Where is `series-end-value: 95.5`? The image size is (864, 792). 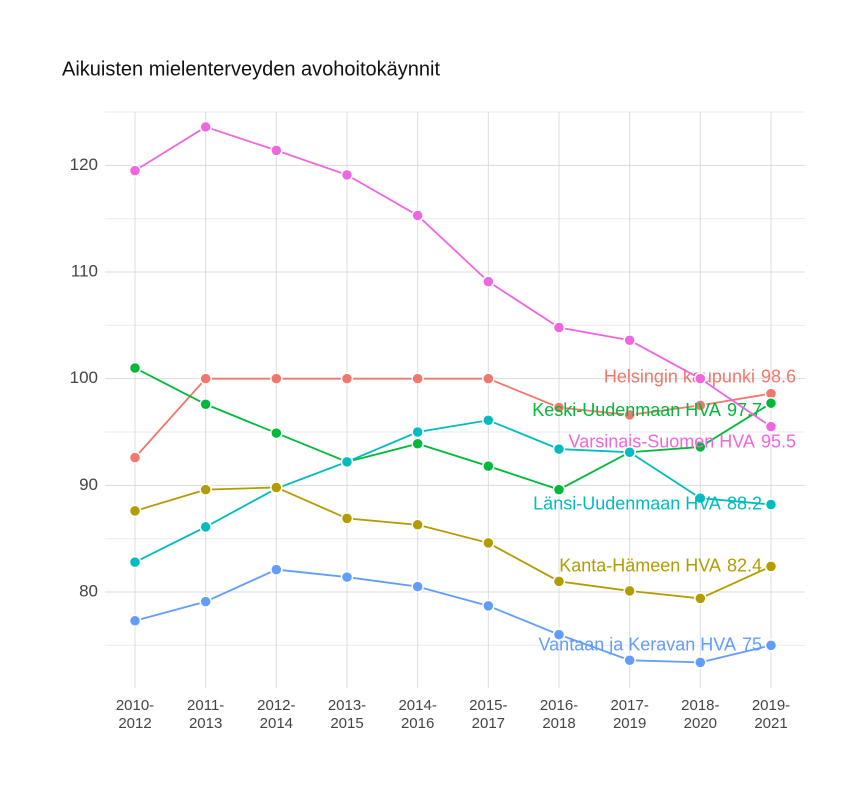 series-end-value: 95.5 is located at coordinates (778, 441).